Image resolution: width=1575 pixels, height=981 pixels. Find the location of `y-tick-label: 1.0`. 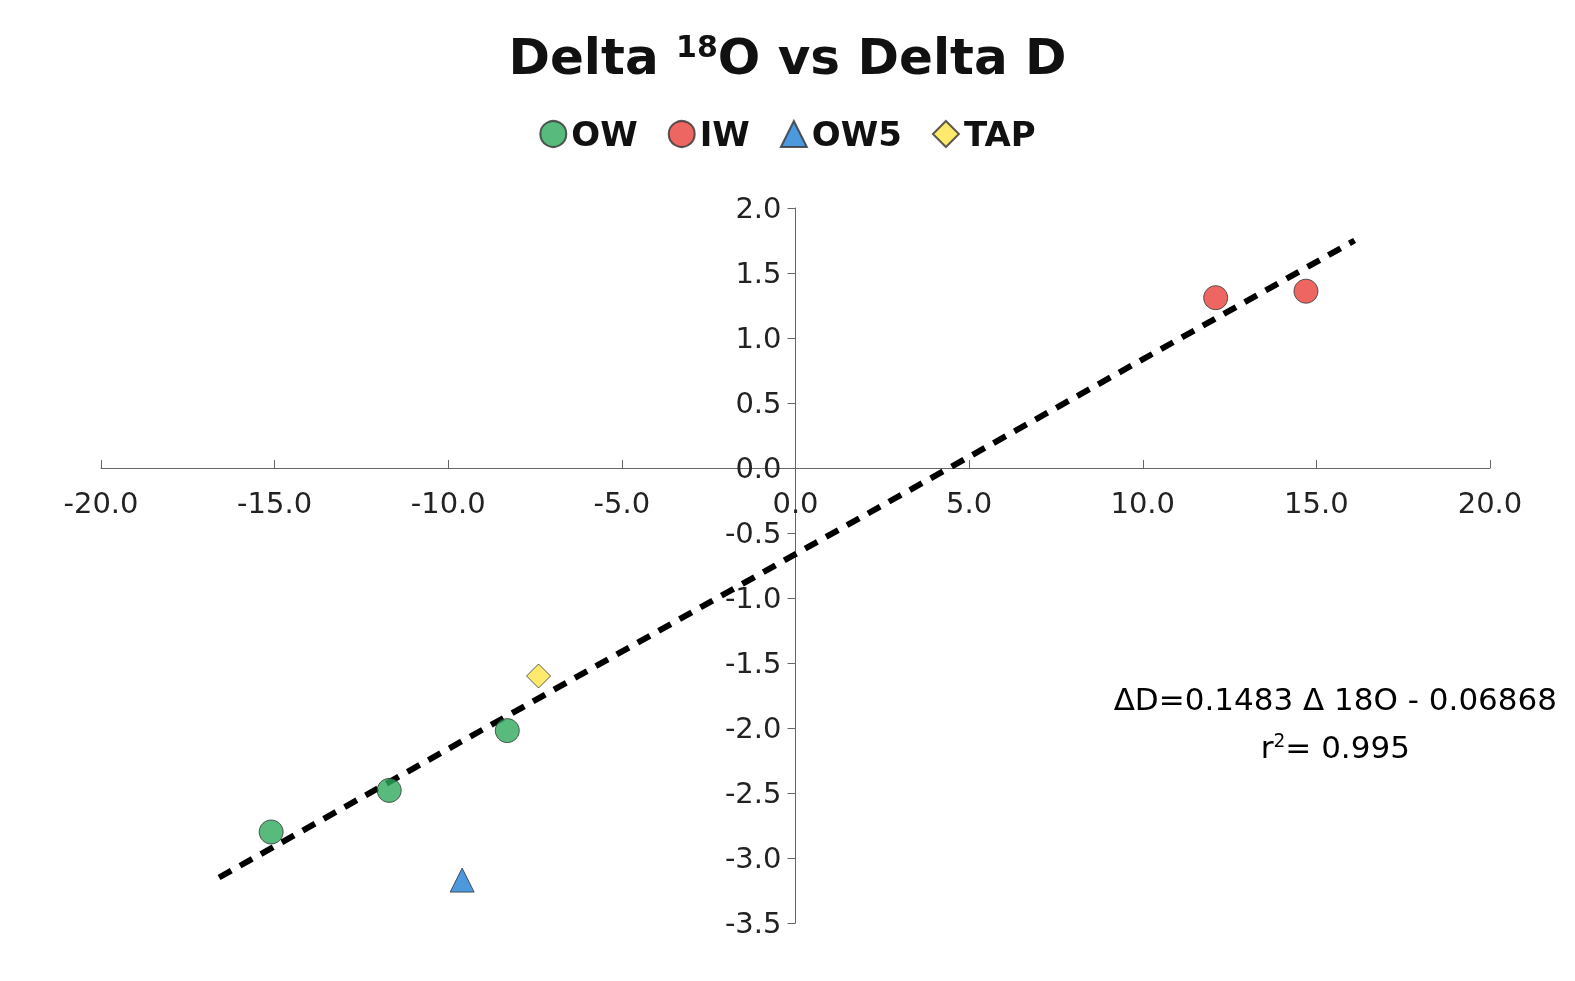

y-tick-label: 1.0 is located at coordinates (758, 338).